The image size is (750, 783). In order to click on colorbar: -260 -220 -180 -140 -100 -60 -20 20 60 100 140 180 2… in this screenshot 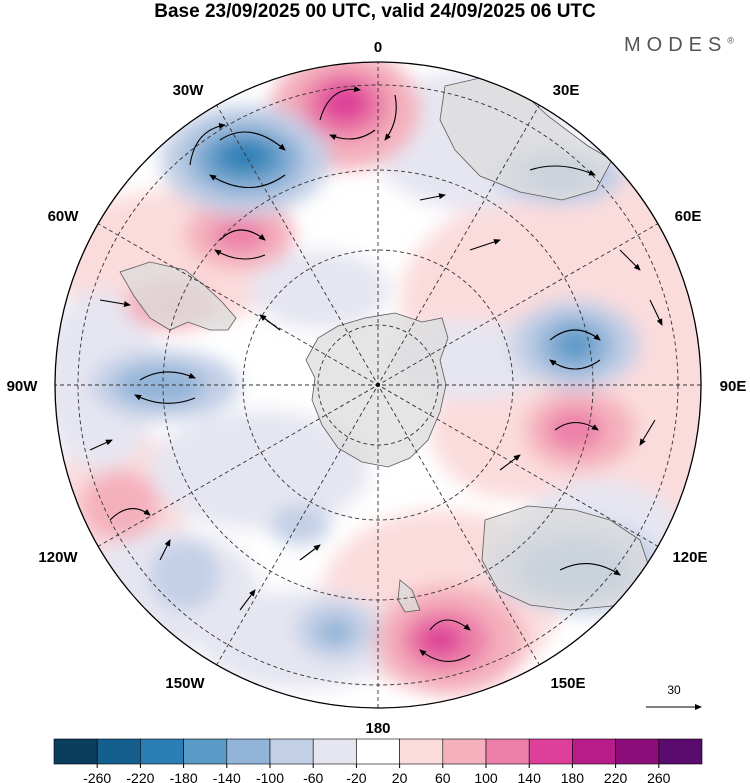, I will do `click(378, 760)`.